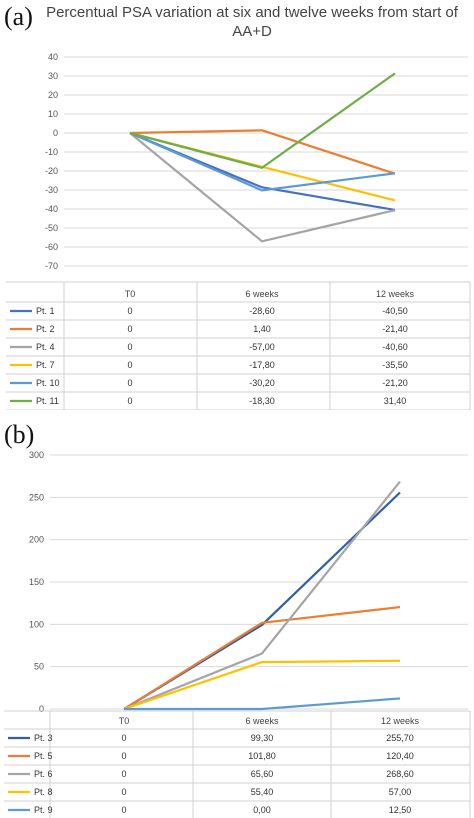  I want to click on chart-a-y-tick-label: 0, so click(55, 133).